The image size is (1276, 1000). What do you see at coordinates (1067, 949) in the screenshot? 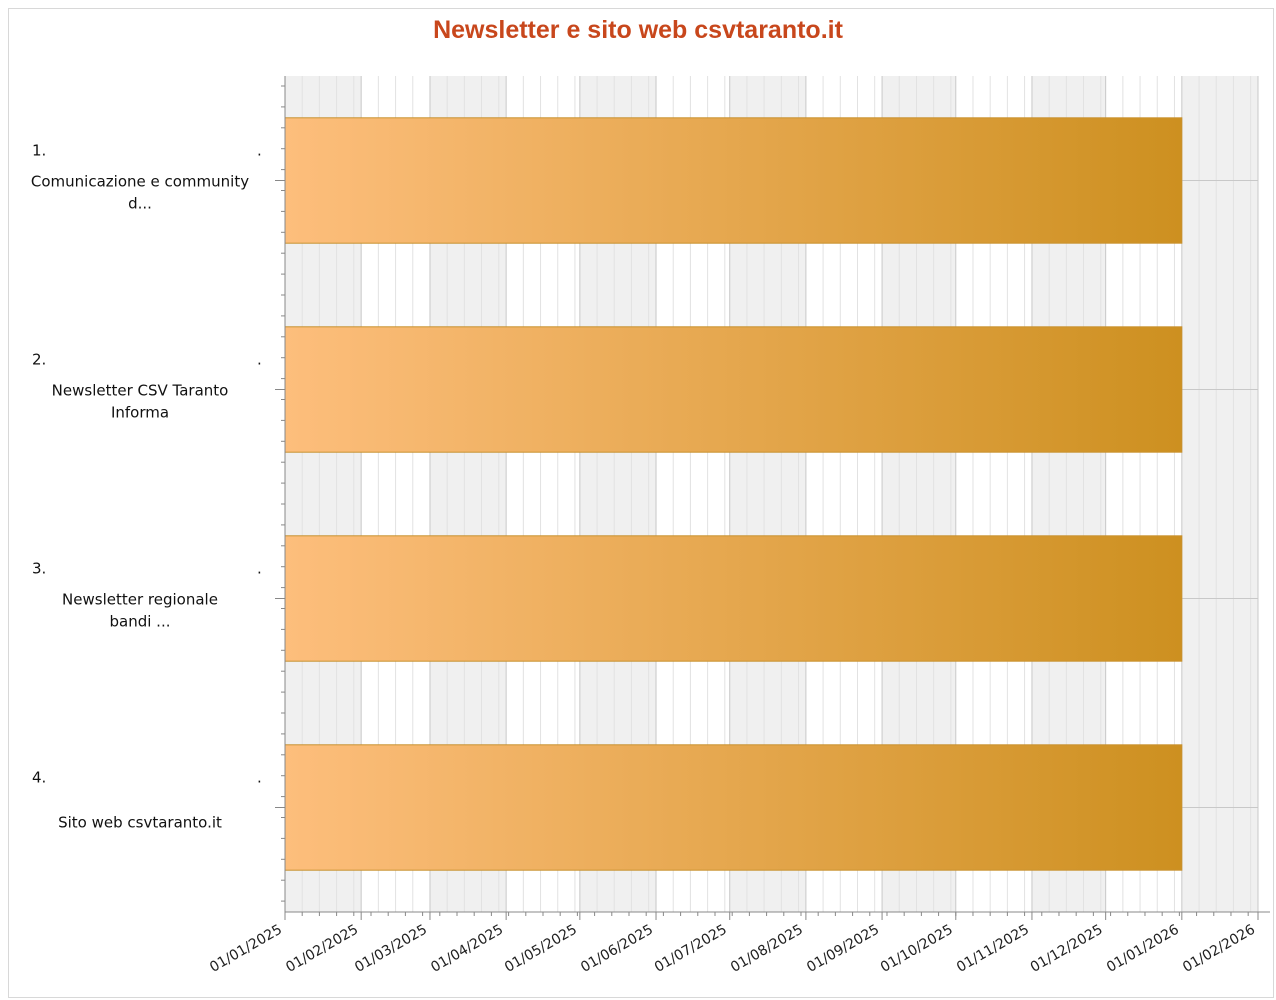
I see `x-tick-label: 01/12/2025` at bounding box center [1067, 949].